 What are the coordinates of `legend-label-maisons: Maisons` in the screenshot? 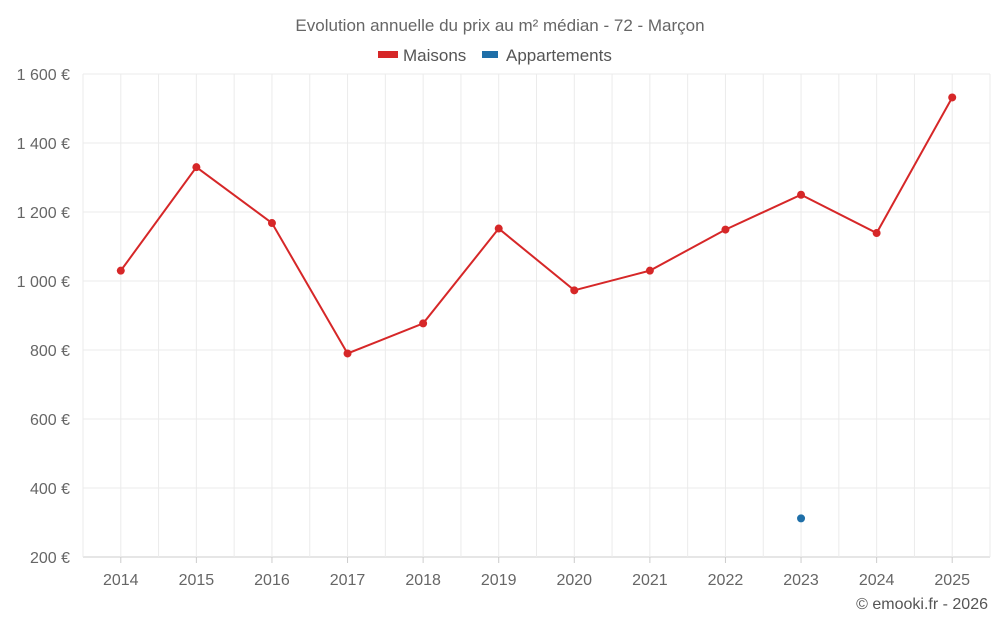 It's located at (434, 55).